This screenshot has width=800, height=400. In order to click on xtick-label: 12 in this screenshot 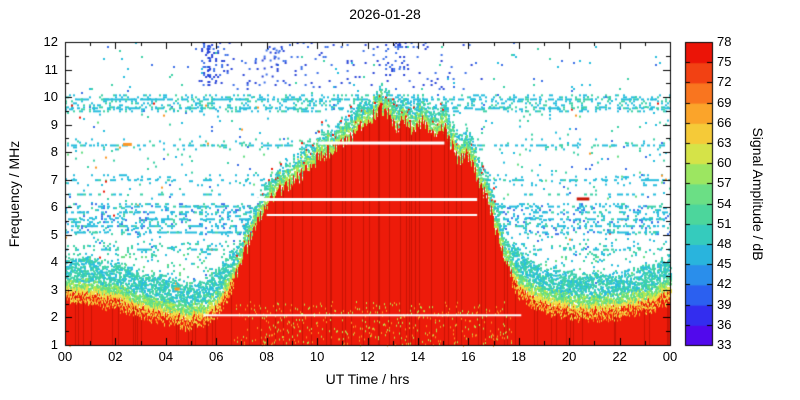, I will do `click(367, 356)`.